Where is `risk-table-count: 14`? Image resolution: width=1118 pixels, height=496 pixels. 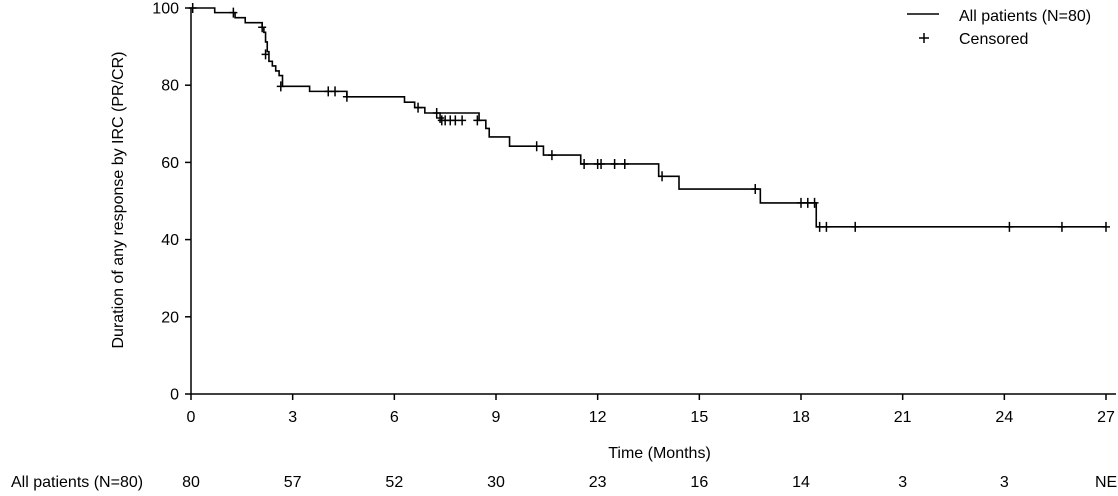
risk-table-count: 14 is located at coordinates (801, 482).